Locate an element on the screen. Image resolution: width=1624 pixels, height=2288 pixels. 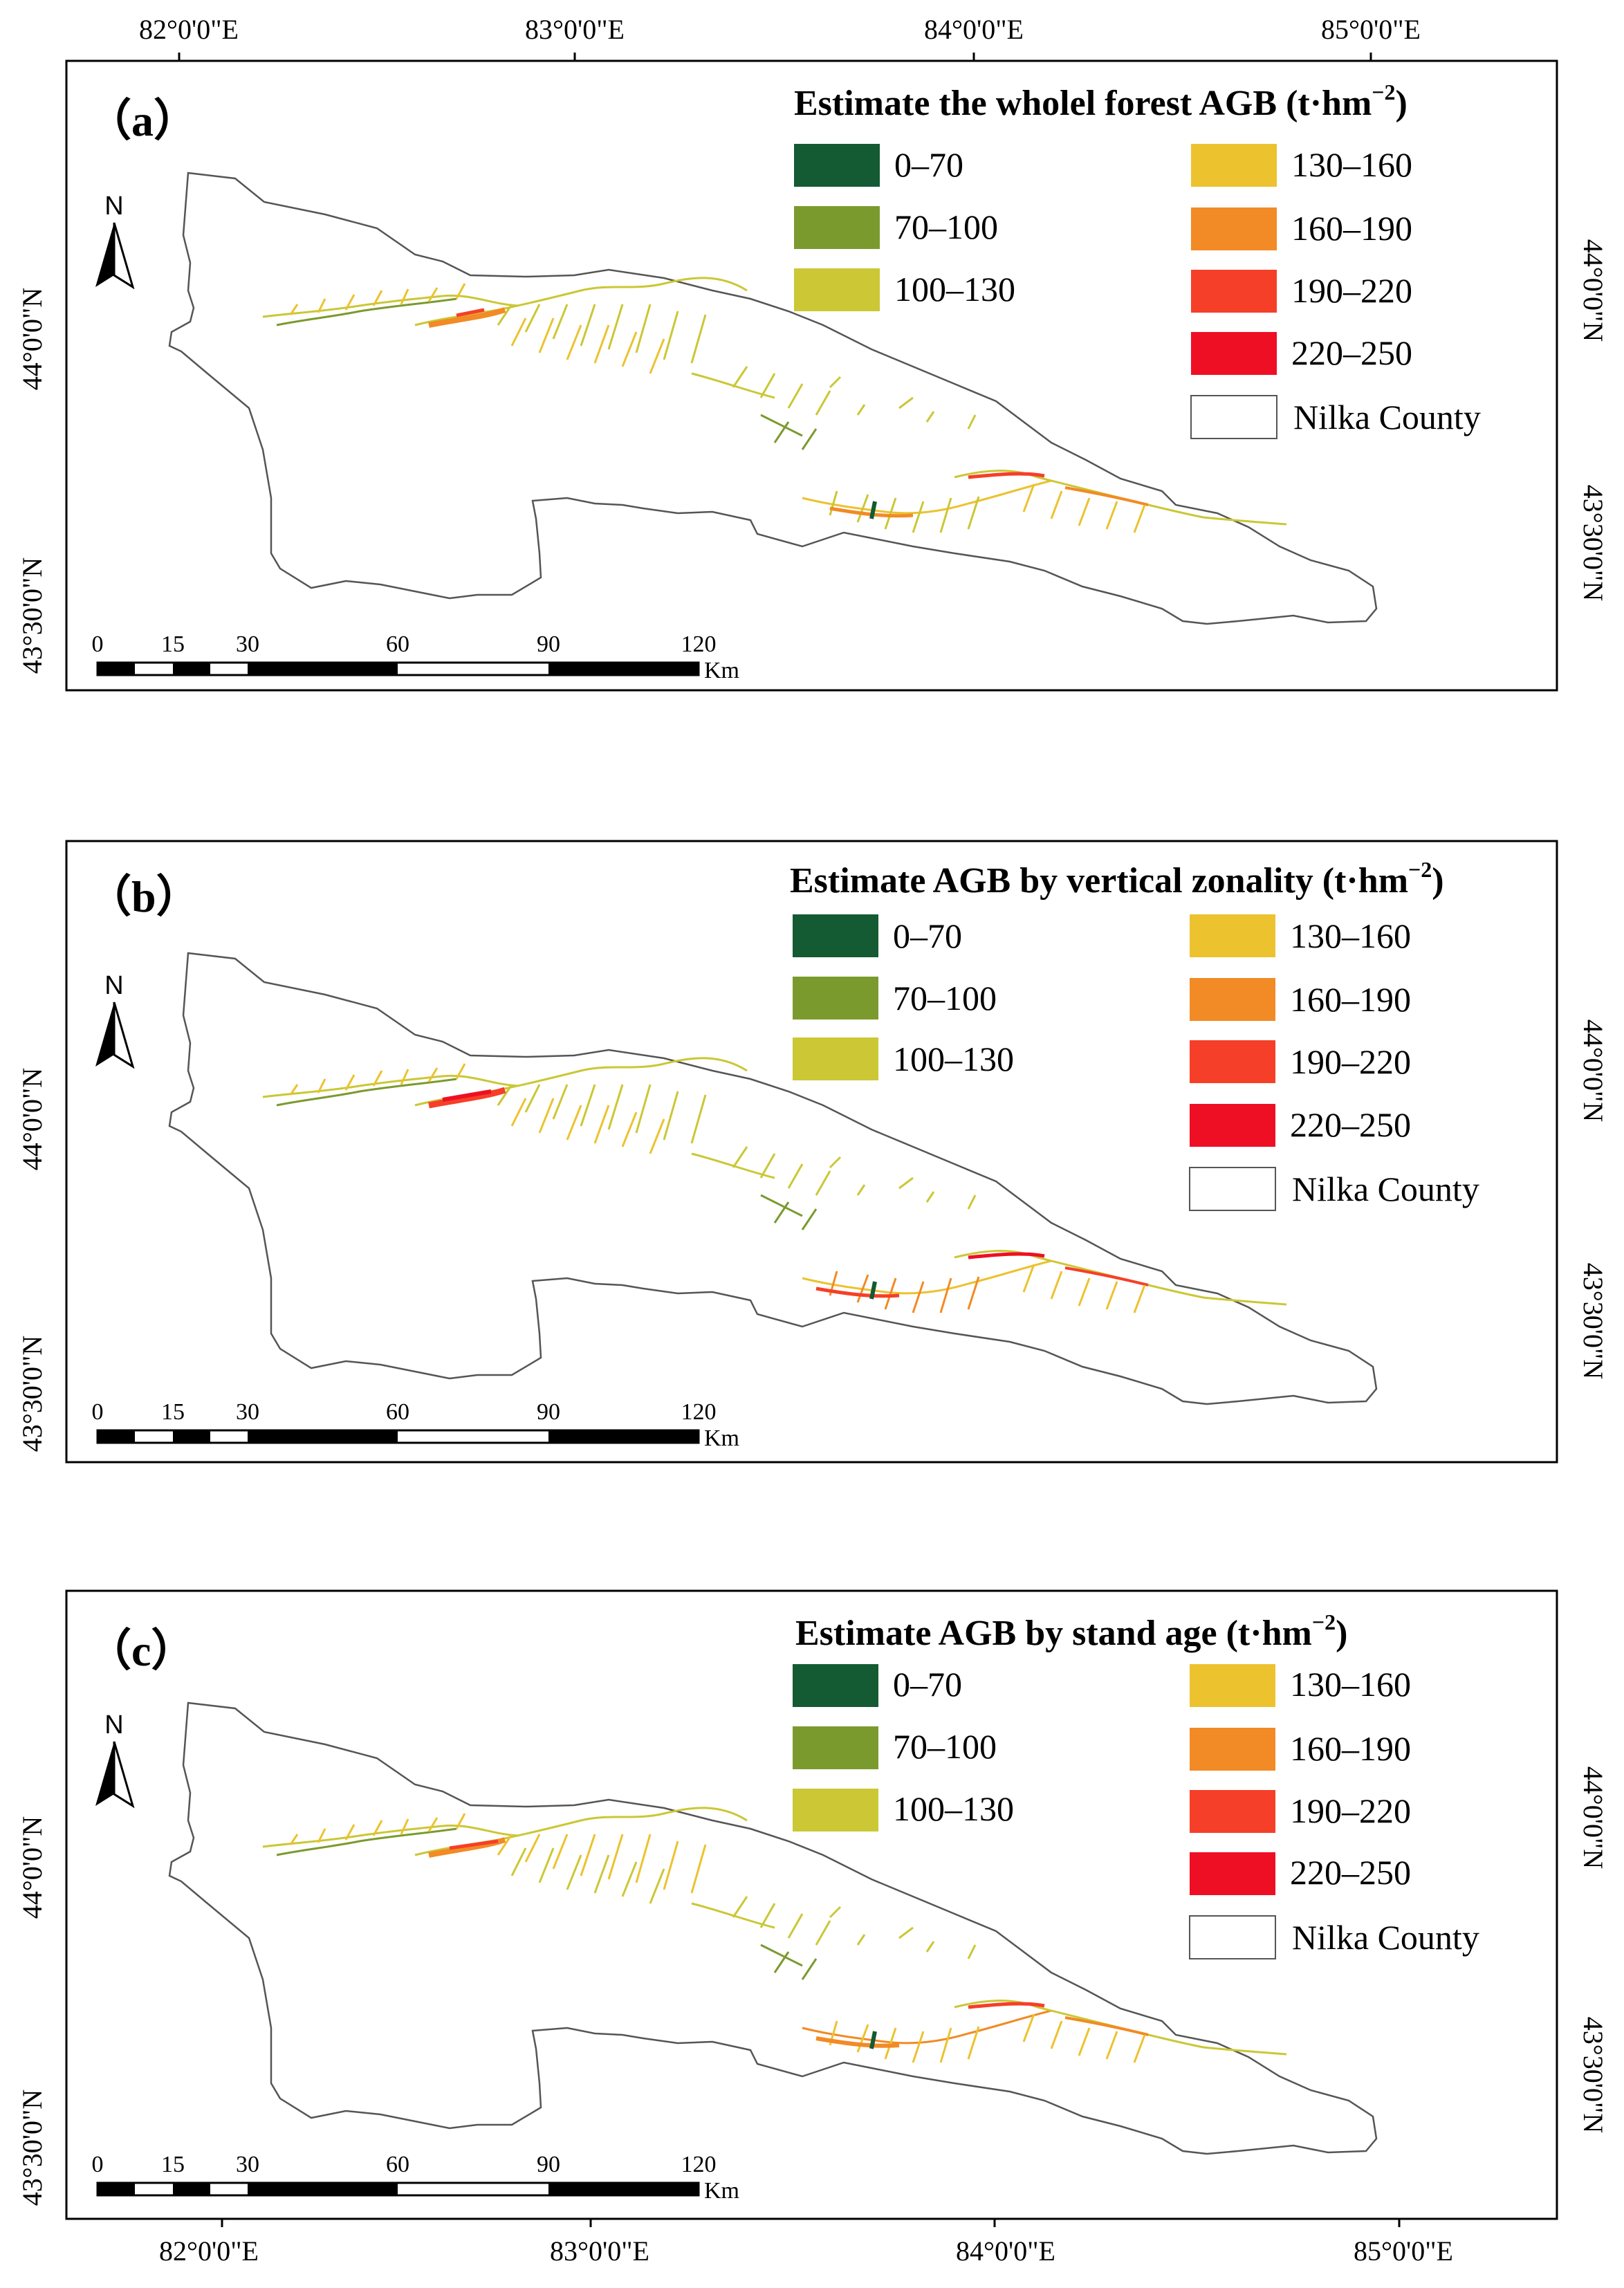
lat-label-right-4330-a: 43°30'0"N is located at coordinates (1593, 543).